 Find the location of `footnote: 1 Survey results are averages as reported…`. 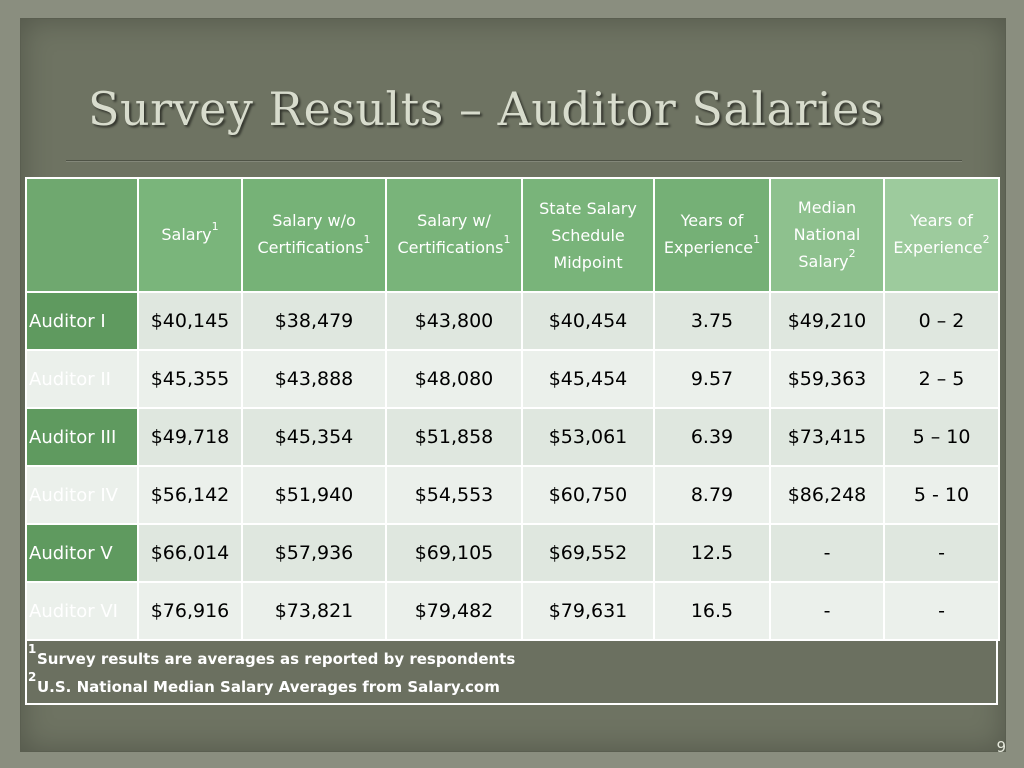

footnote: 1 Survey results are averages as reported… is located at coordinates (511, 657).